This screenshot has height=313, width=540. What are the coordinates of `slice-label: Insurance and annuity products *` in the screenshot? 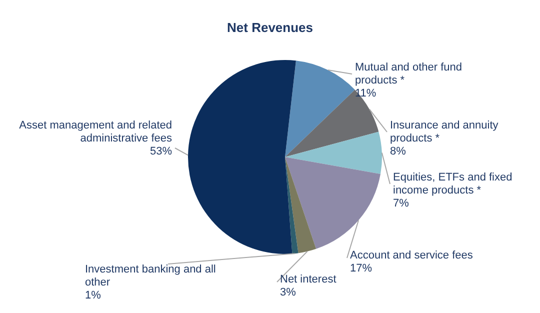 It's located at (444, 132).